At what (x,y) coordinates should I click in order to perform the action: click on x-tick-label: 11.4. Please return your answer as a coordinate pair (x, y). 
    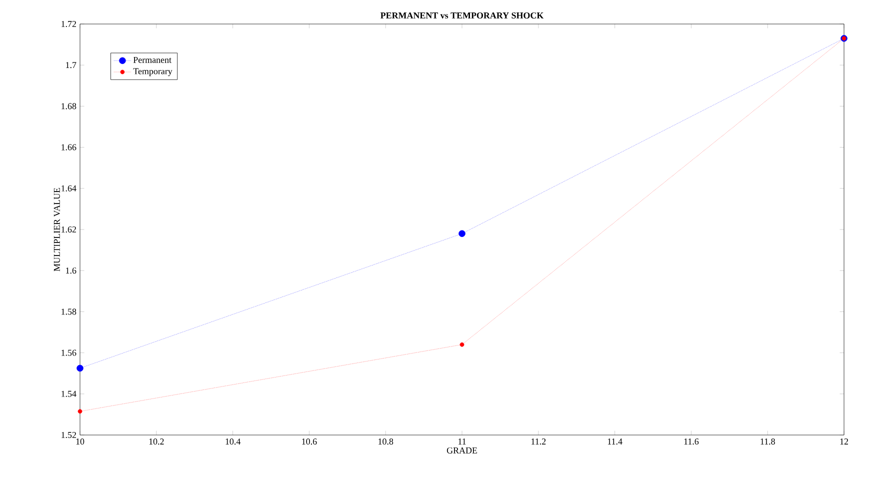
    Looking at the image, I should click on (615, 441).